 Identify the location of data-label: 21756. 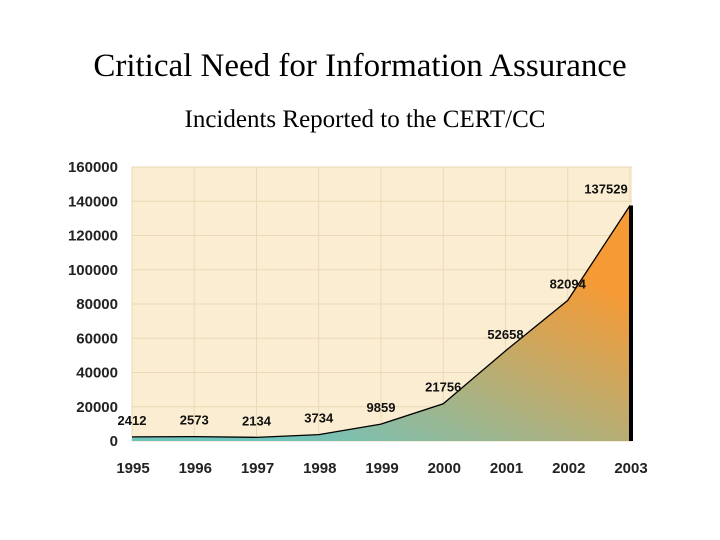
(443, 387).